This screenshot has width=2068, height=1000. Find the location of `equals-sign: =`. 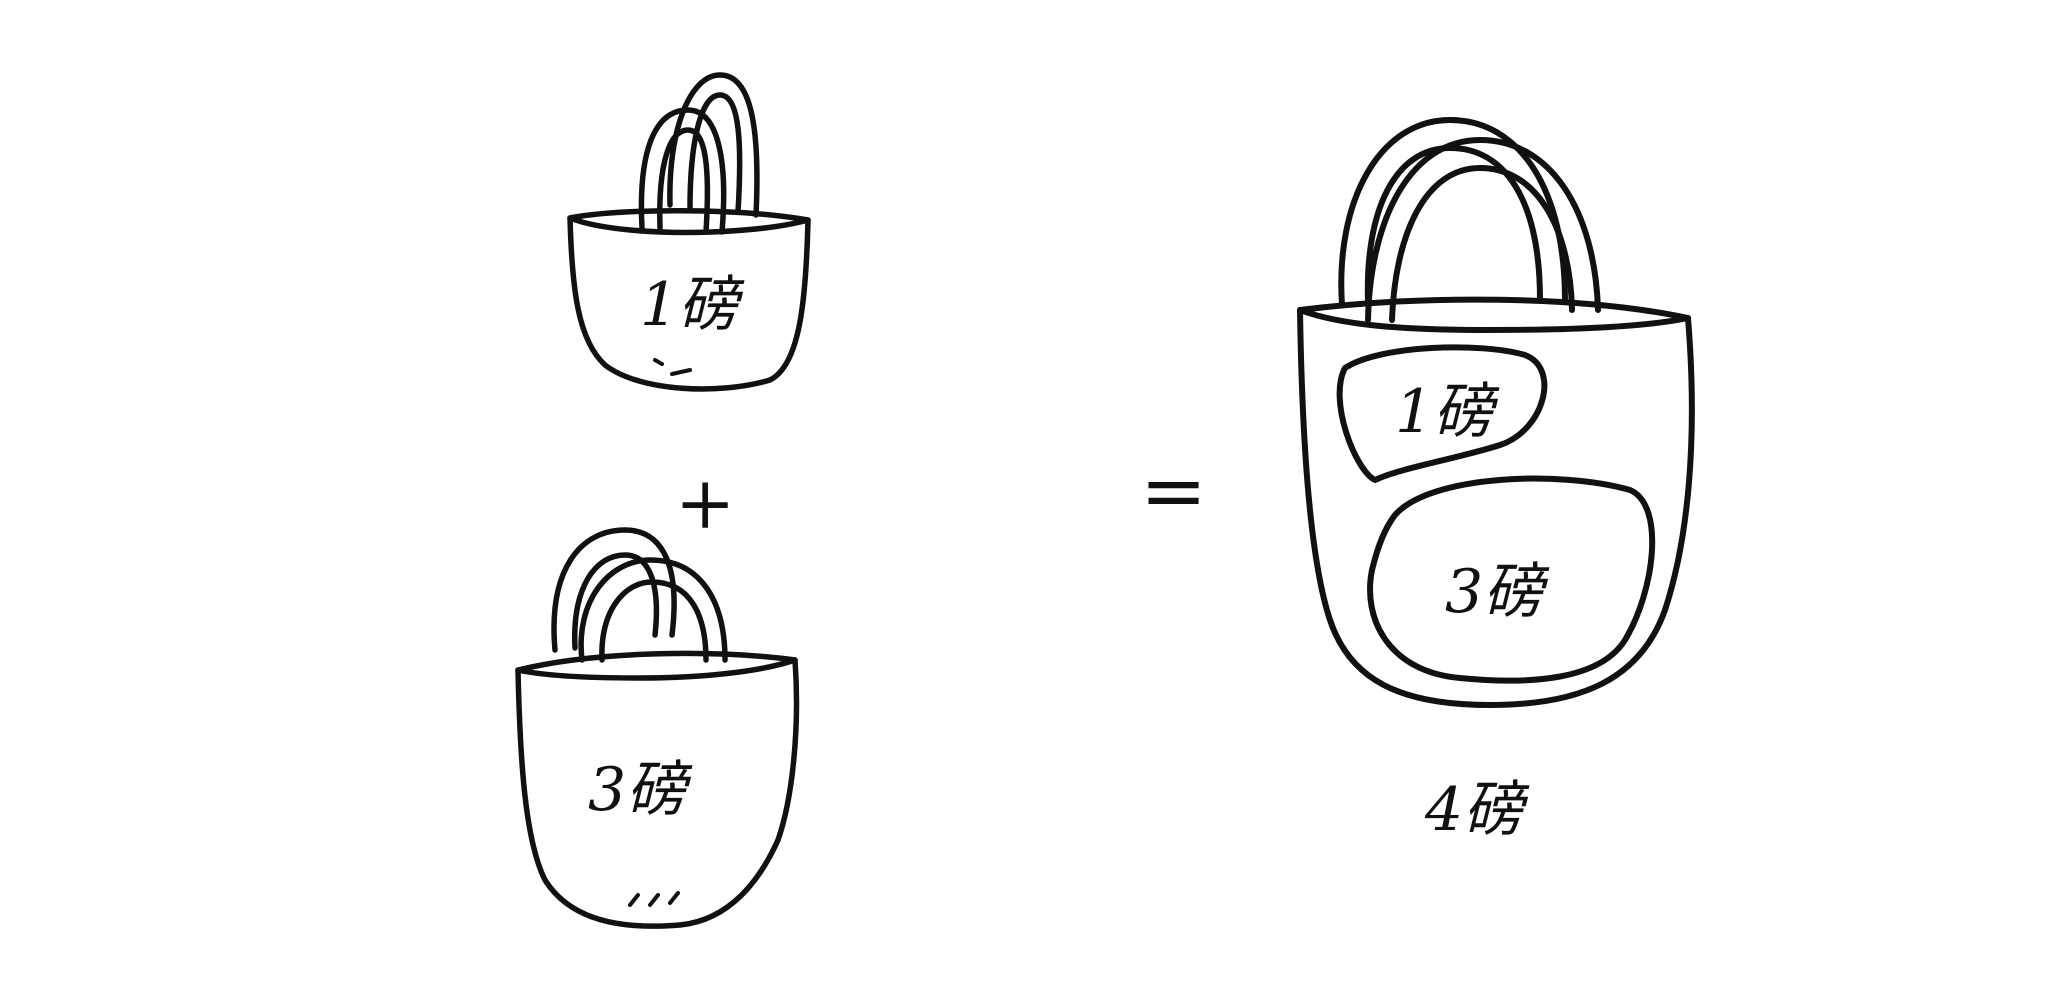

equals-sign: = is located at coordinates (1173, 490).